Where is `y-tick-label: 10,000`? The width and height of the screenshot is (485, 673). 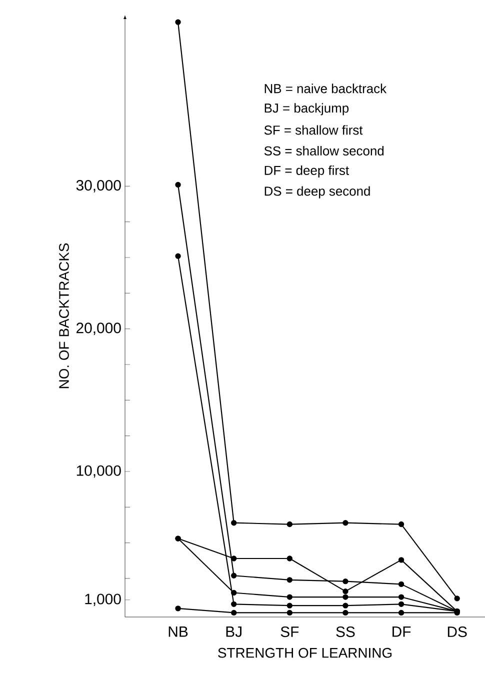 y-tick-label: 10,000 is located at coordinates (98, 471).